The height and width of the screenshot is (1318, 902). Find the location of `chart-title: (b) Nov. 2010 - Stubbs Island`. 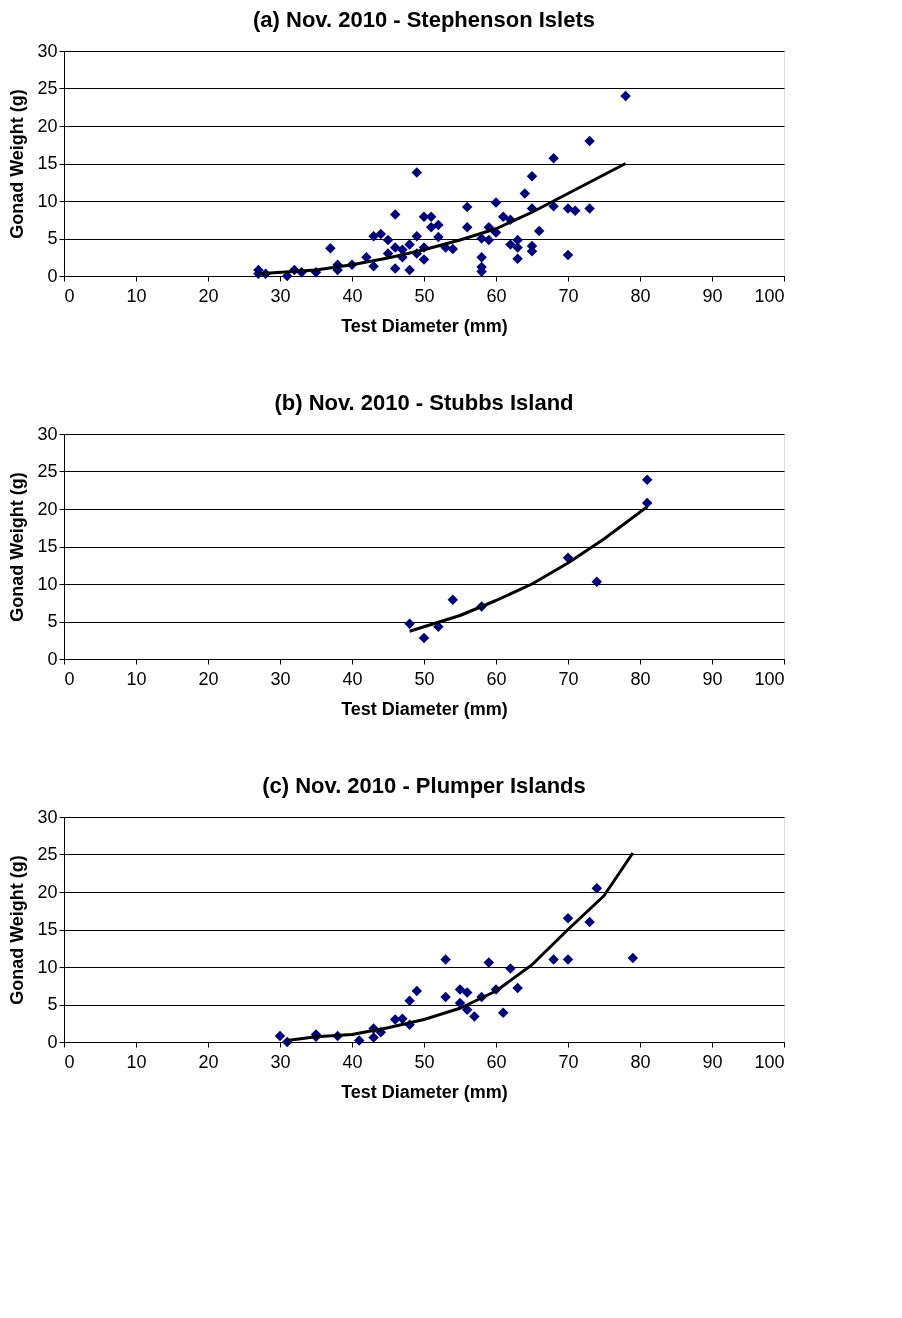

chart-title: (b) Nov. 2010 - Stubbs Island is located at coordinates (424, 402).